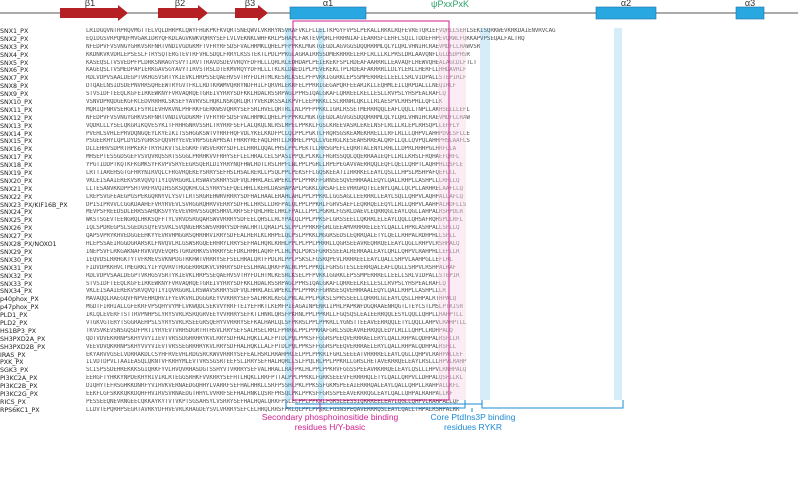 The image size is (798, 484). Describe the element at coordinates (28, 245) in the screenshot. I see `sequence-name: SNX28_PX/NOXO1` at that location.